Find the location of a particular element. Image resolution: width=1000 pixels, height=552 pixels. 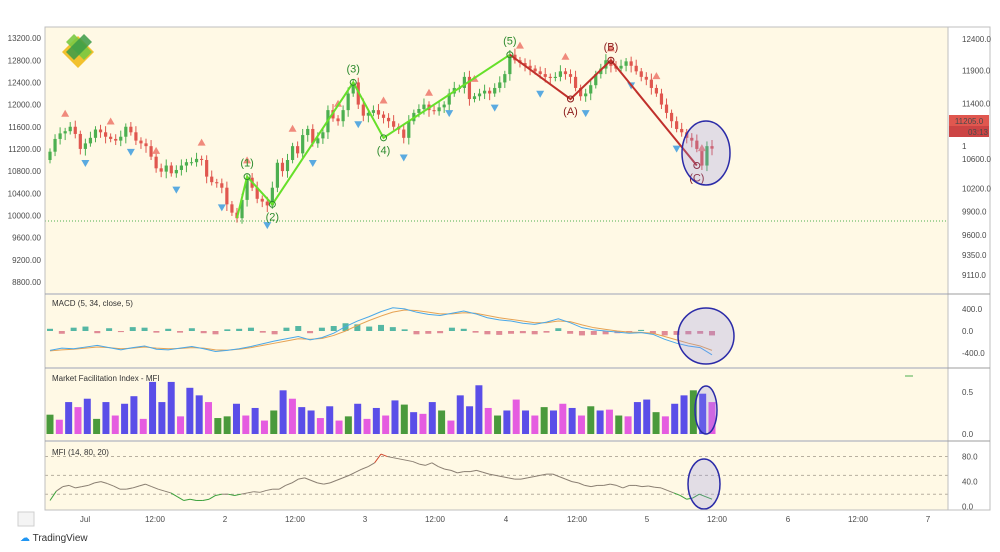

mfi-histogram-panel: Market Facilitation Index - MFI is located at coordinates (496, 404).